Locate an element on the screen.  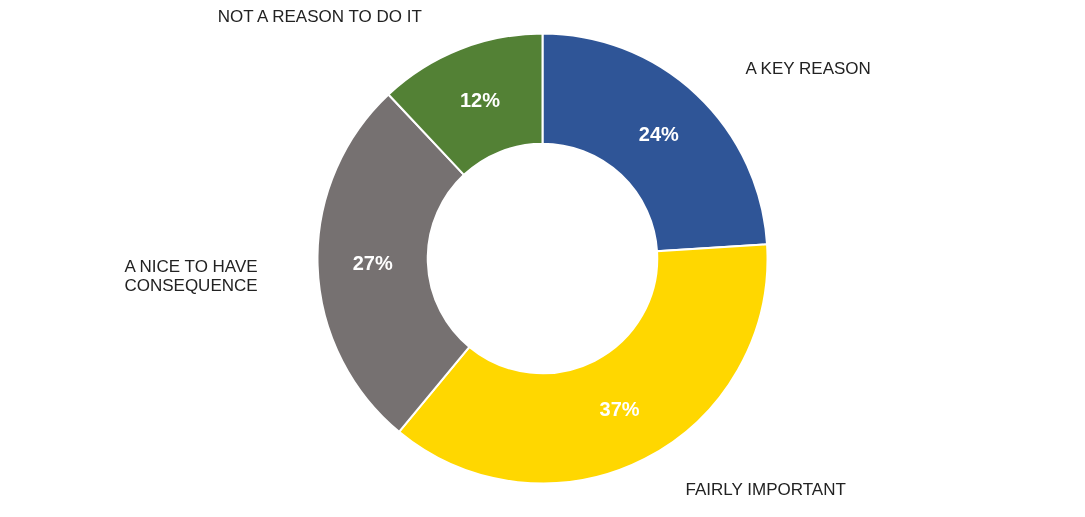
data-label: 12% is located at coordinates (480, 99).